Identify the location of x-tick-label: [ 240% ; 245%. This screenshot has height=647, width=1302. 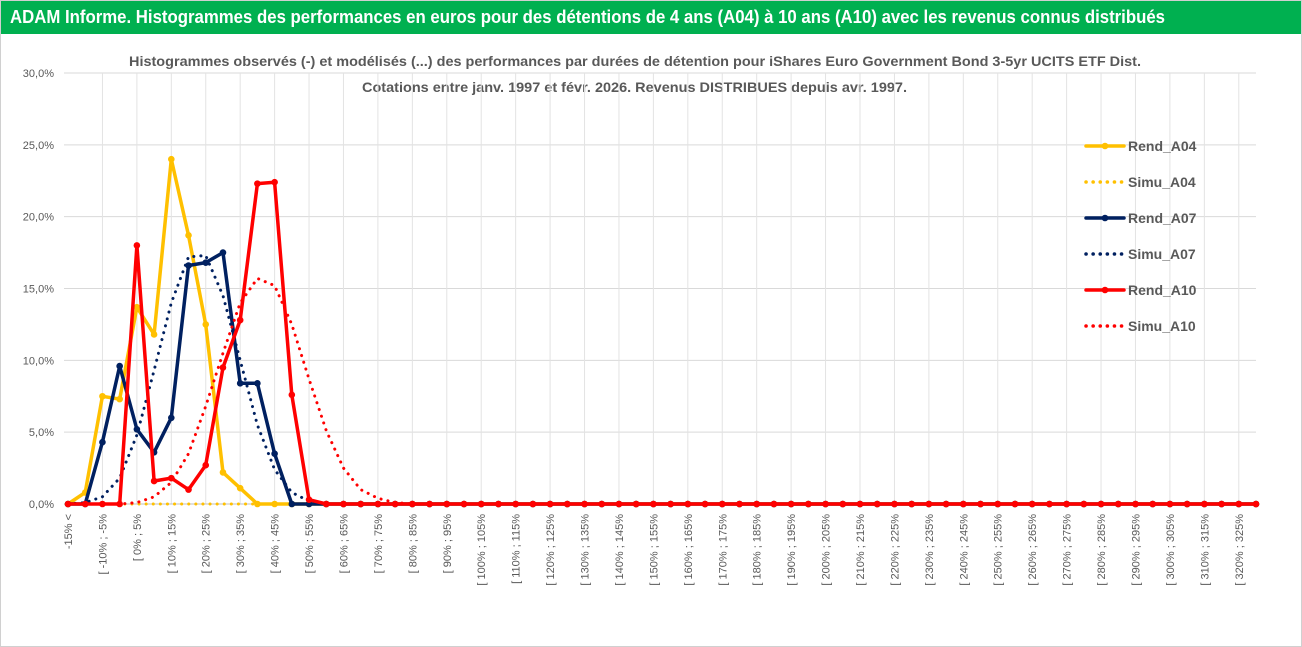
(964, 550).